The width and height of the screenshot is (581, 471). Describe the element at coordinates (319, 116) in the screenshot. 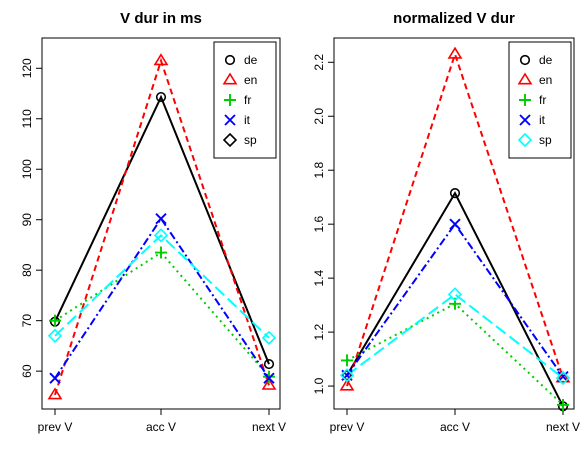

I see `y-tick-label: 2.0` at that location.